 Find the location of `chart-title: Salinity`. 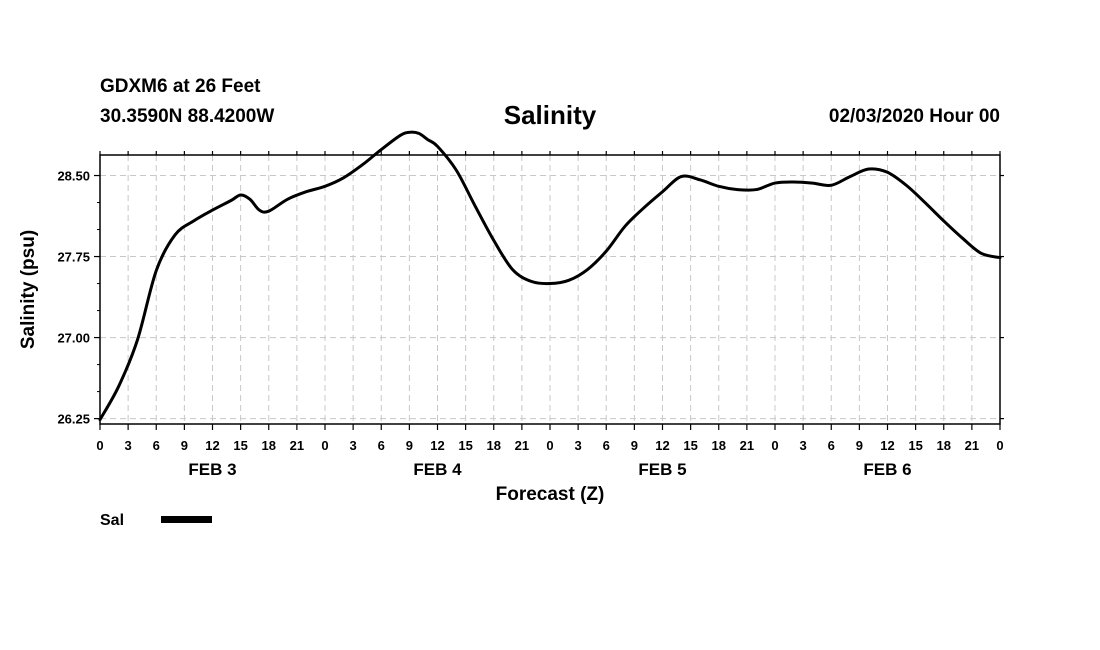

chart-title: Salinity is located at coordinates (550, 115).